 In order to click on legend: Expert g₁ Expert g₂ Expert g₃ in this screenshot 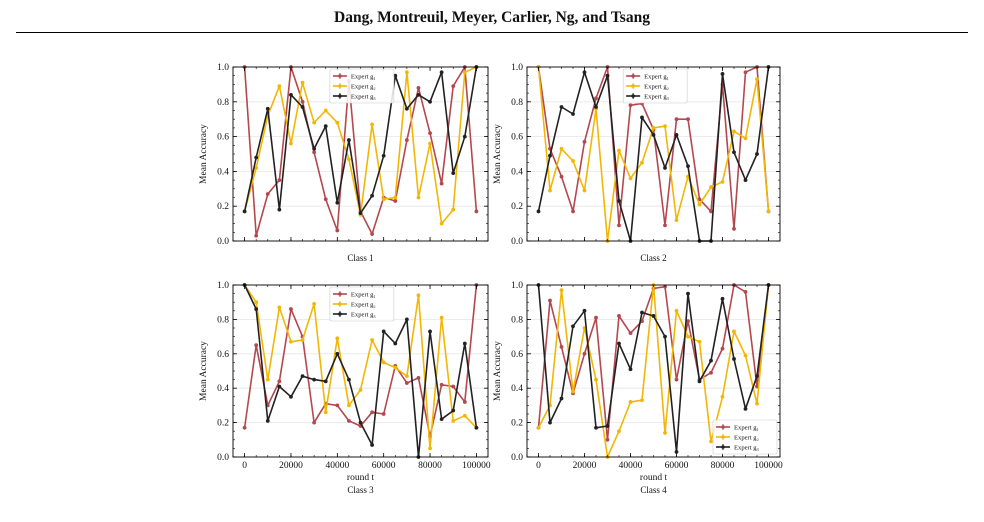, I will do `click(362, 86)`.